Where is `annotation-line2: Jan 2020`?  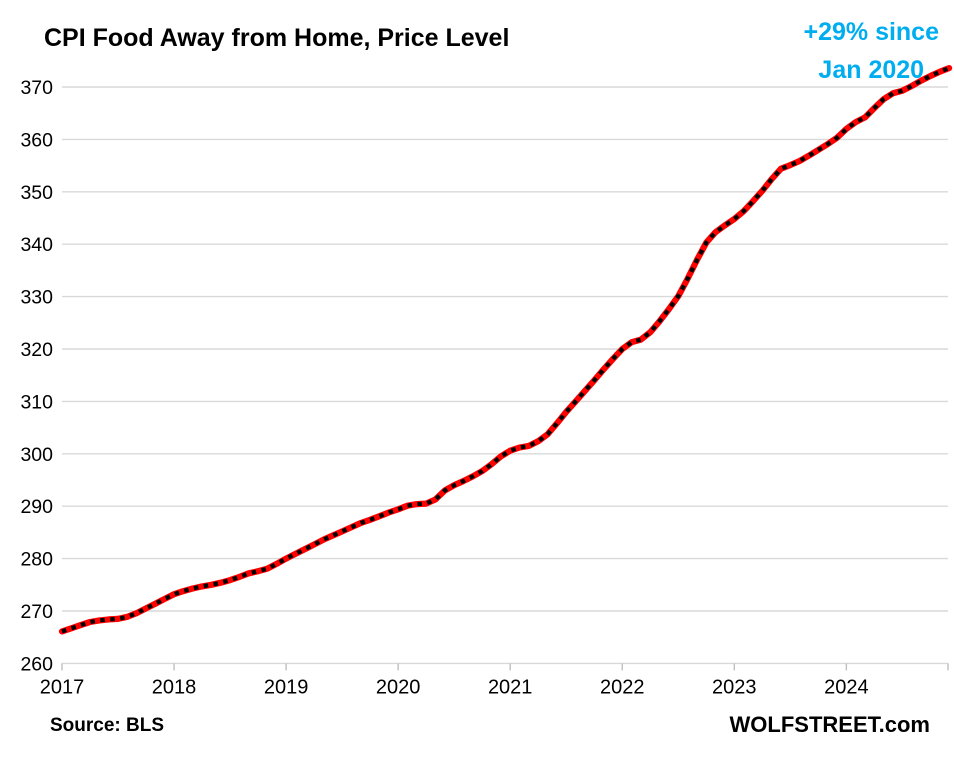
annotation-line2: Jan 2020 is located at coordinates (871, 70).